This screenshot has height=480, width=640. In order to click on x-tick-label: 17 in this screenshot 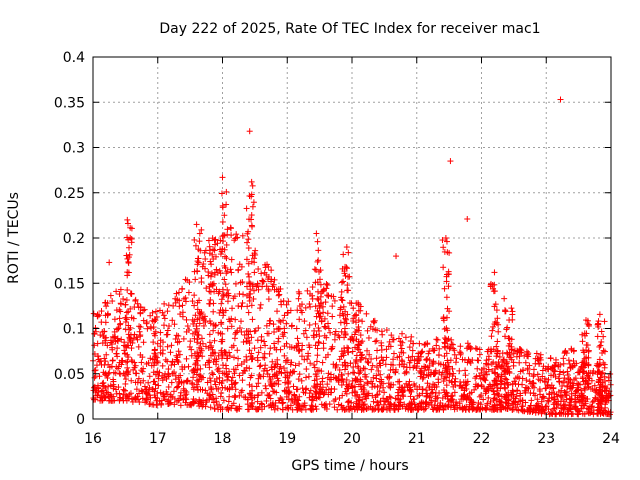, I will do `click(158, 439)`.